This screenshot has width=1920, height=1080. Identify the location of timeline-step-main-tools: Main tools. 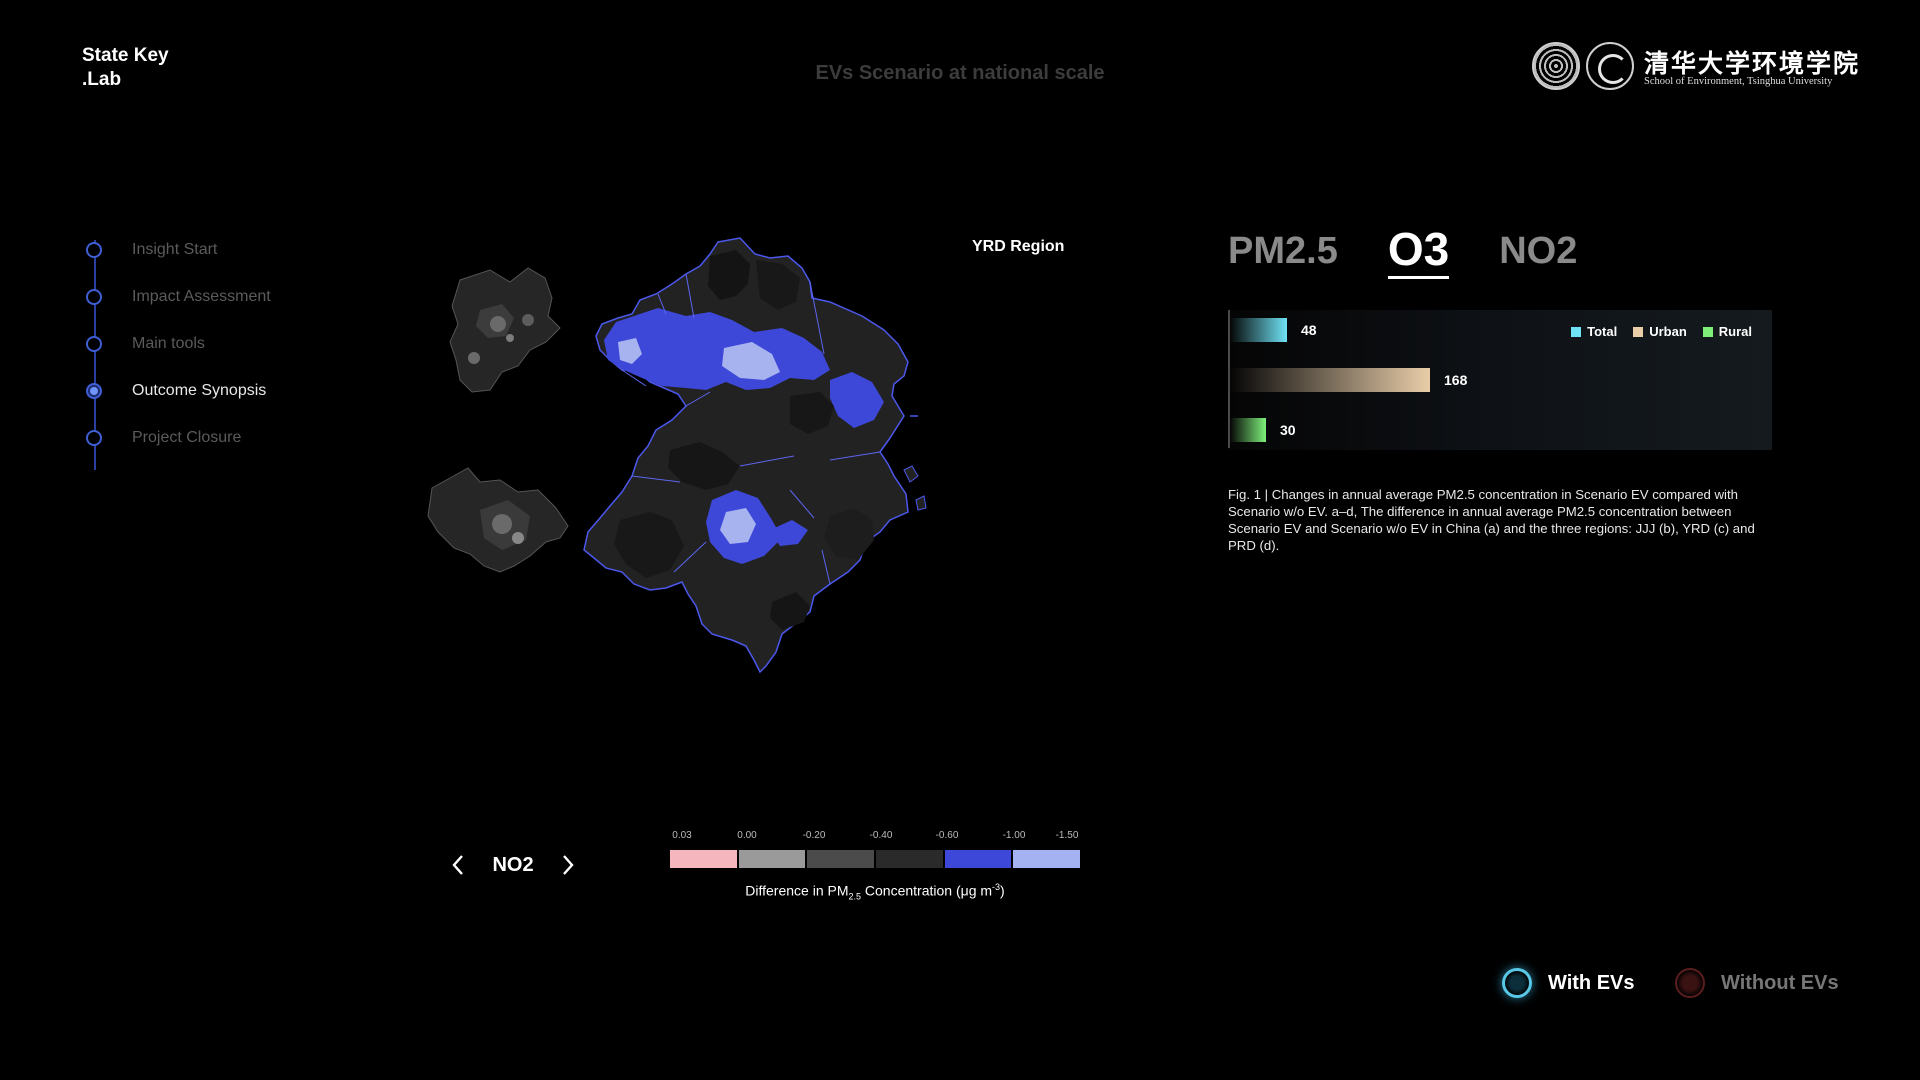
(145, 344).